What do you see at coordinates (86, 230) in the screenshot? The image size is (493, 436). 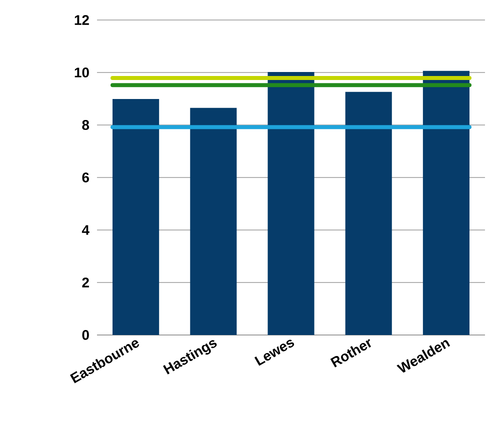 I see `y-tick-label: 4` at bounding box center [86, 230].